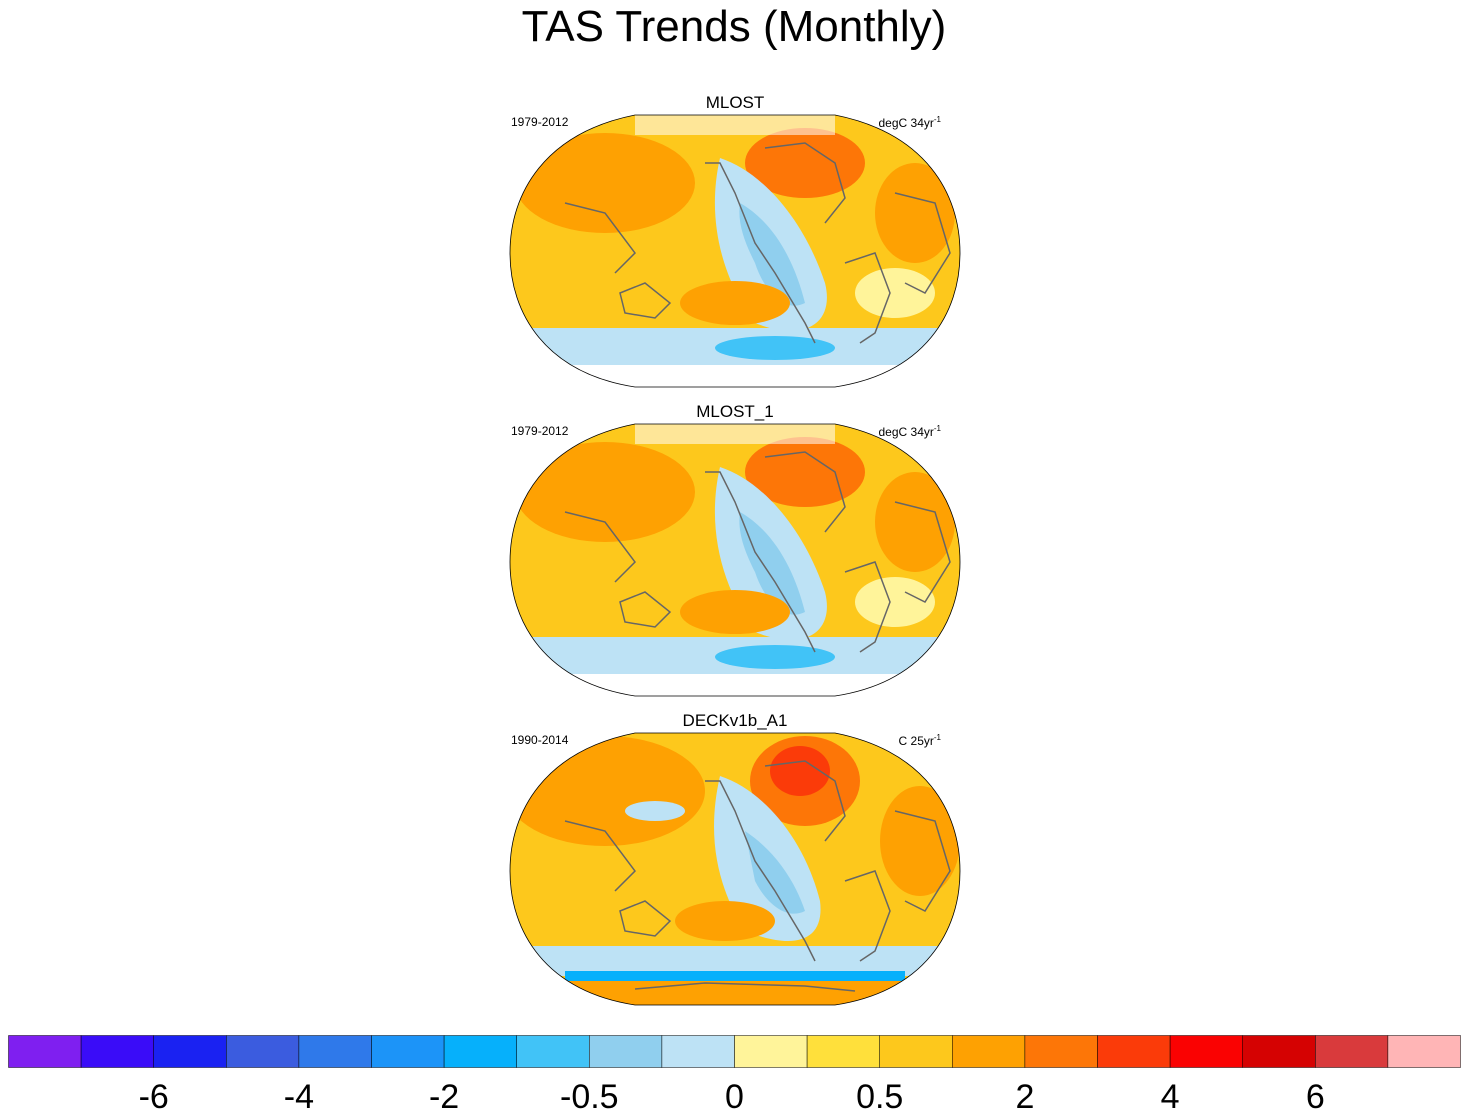  What do you see at coordinates (800, 771) in the screenshot?
I see `greenland-strong-warm` at bounding box center [800, 771].